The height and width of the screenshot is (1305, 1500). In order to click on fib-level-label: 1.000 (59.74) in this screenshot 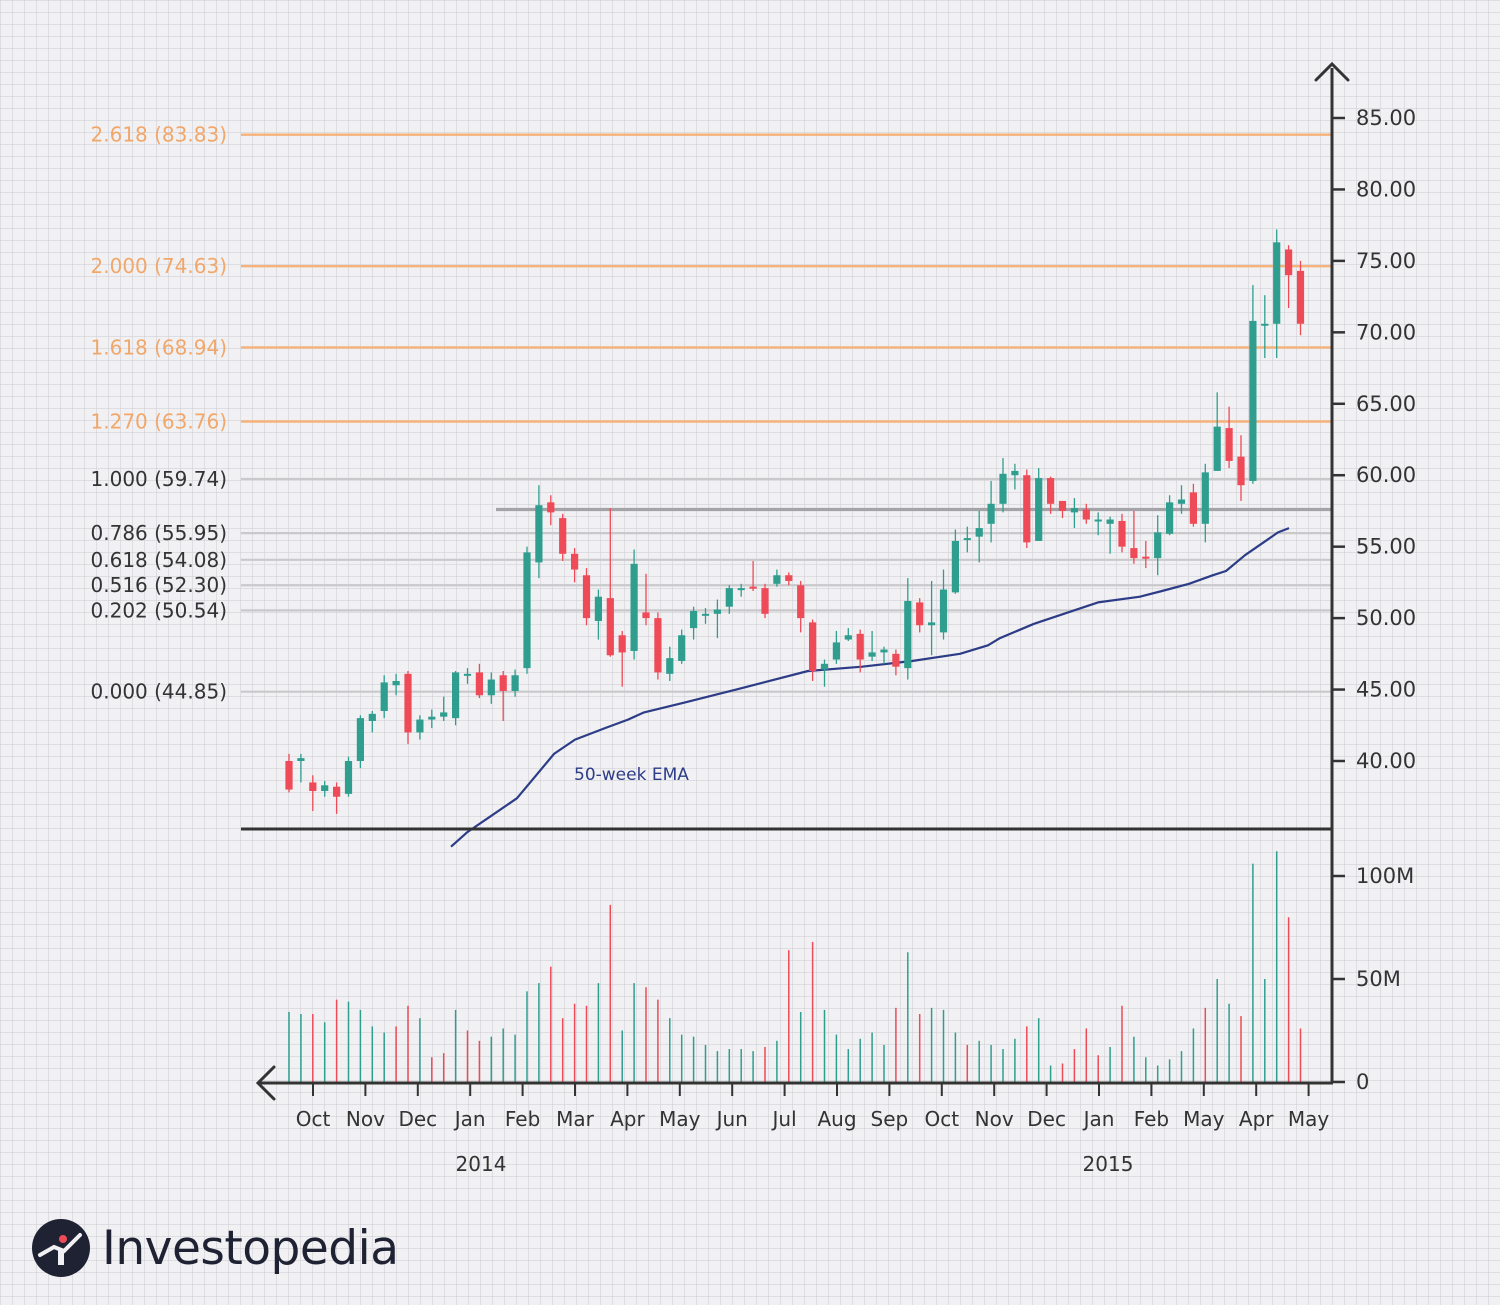, I will do `click(159, 479)`.